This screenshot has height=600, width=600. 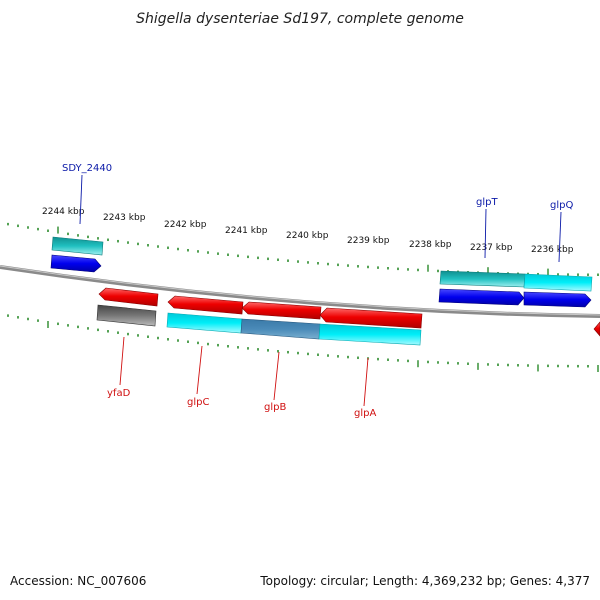 What do you see at coordinates (371, 318) in the screenshot?
I see `feature-glpA-cds` at bounding box center [371, 318].